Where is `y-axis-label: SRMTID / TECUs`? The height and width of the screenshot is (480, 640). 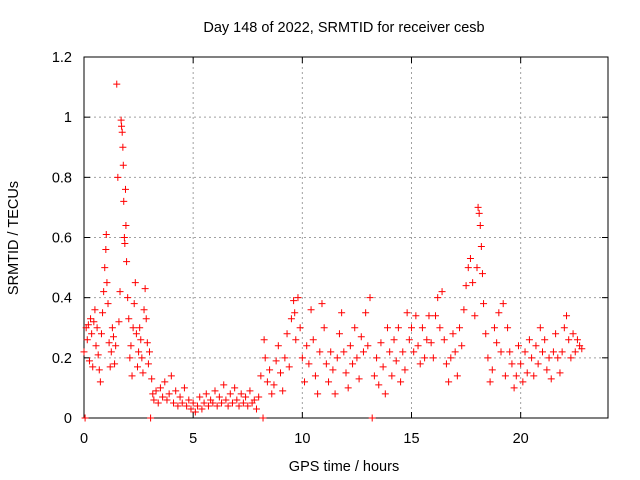 y-axis-label: SRMTID / TECUs is located at coordinates (14, 238).